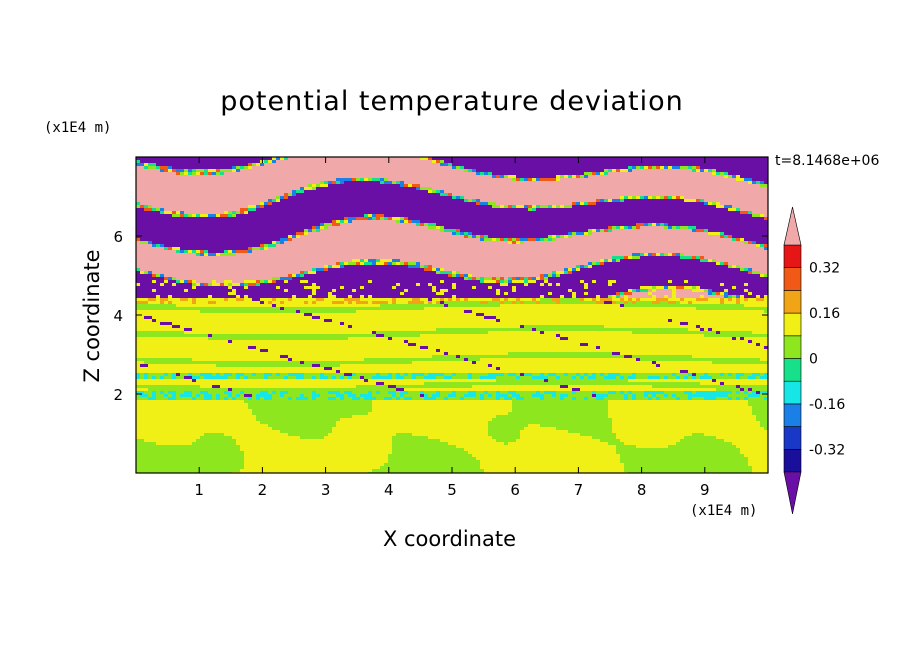 Image resolution: width=904 pixels, height=654 pixels. I want to click on colorbar-tick-label: 0.32, so click(824, 269).